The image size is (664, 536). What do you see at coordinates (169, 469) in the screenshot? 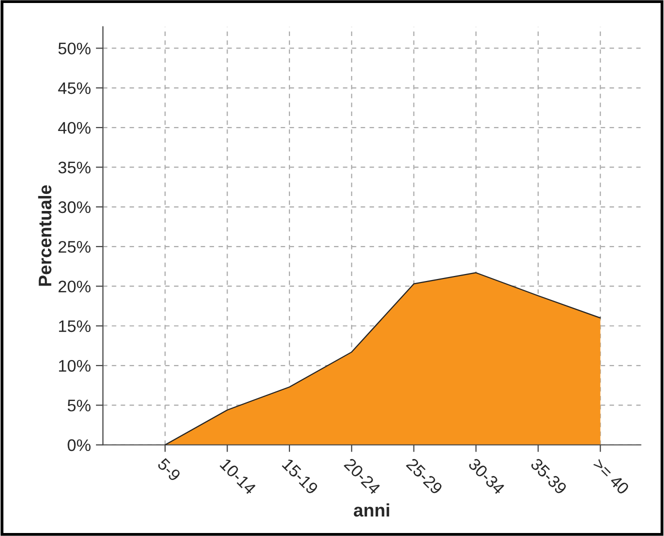
I see `x-tick-label: 5-9` at bounding box center [169, 469].